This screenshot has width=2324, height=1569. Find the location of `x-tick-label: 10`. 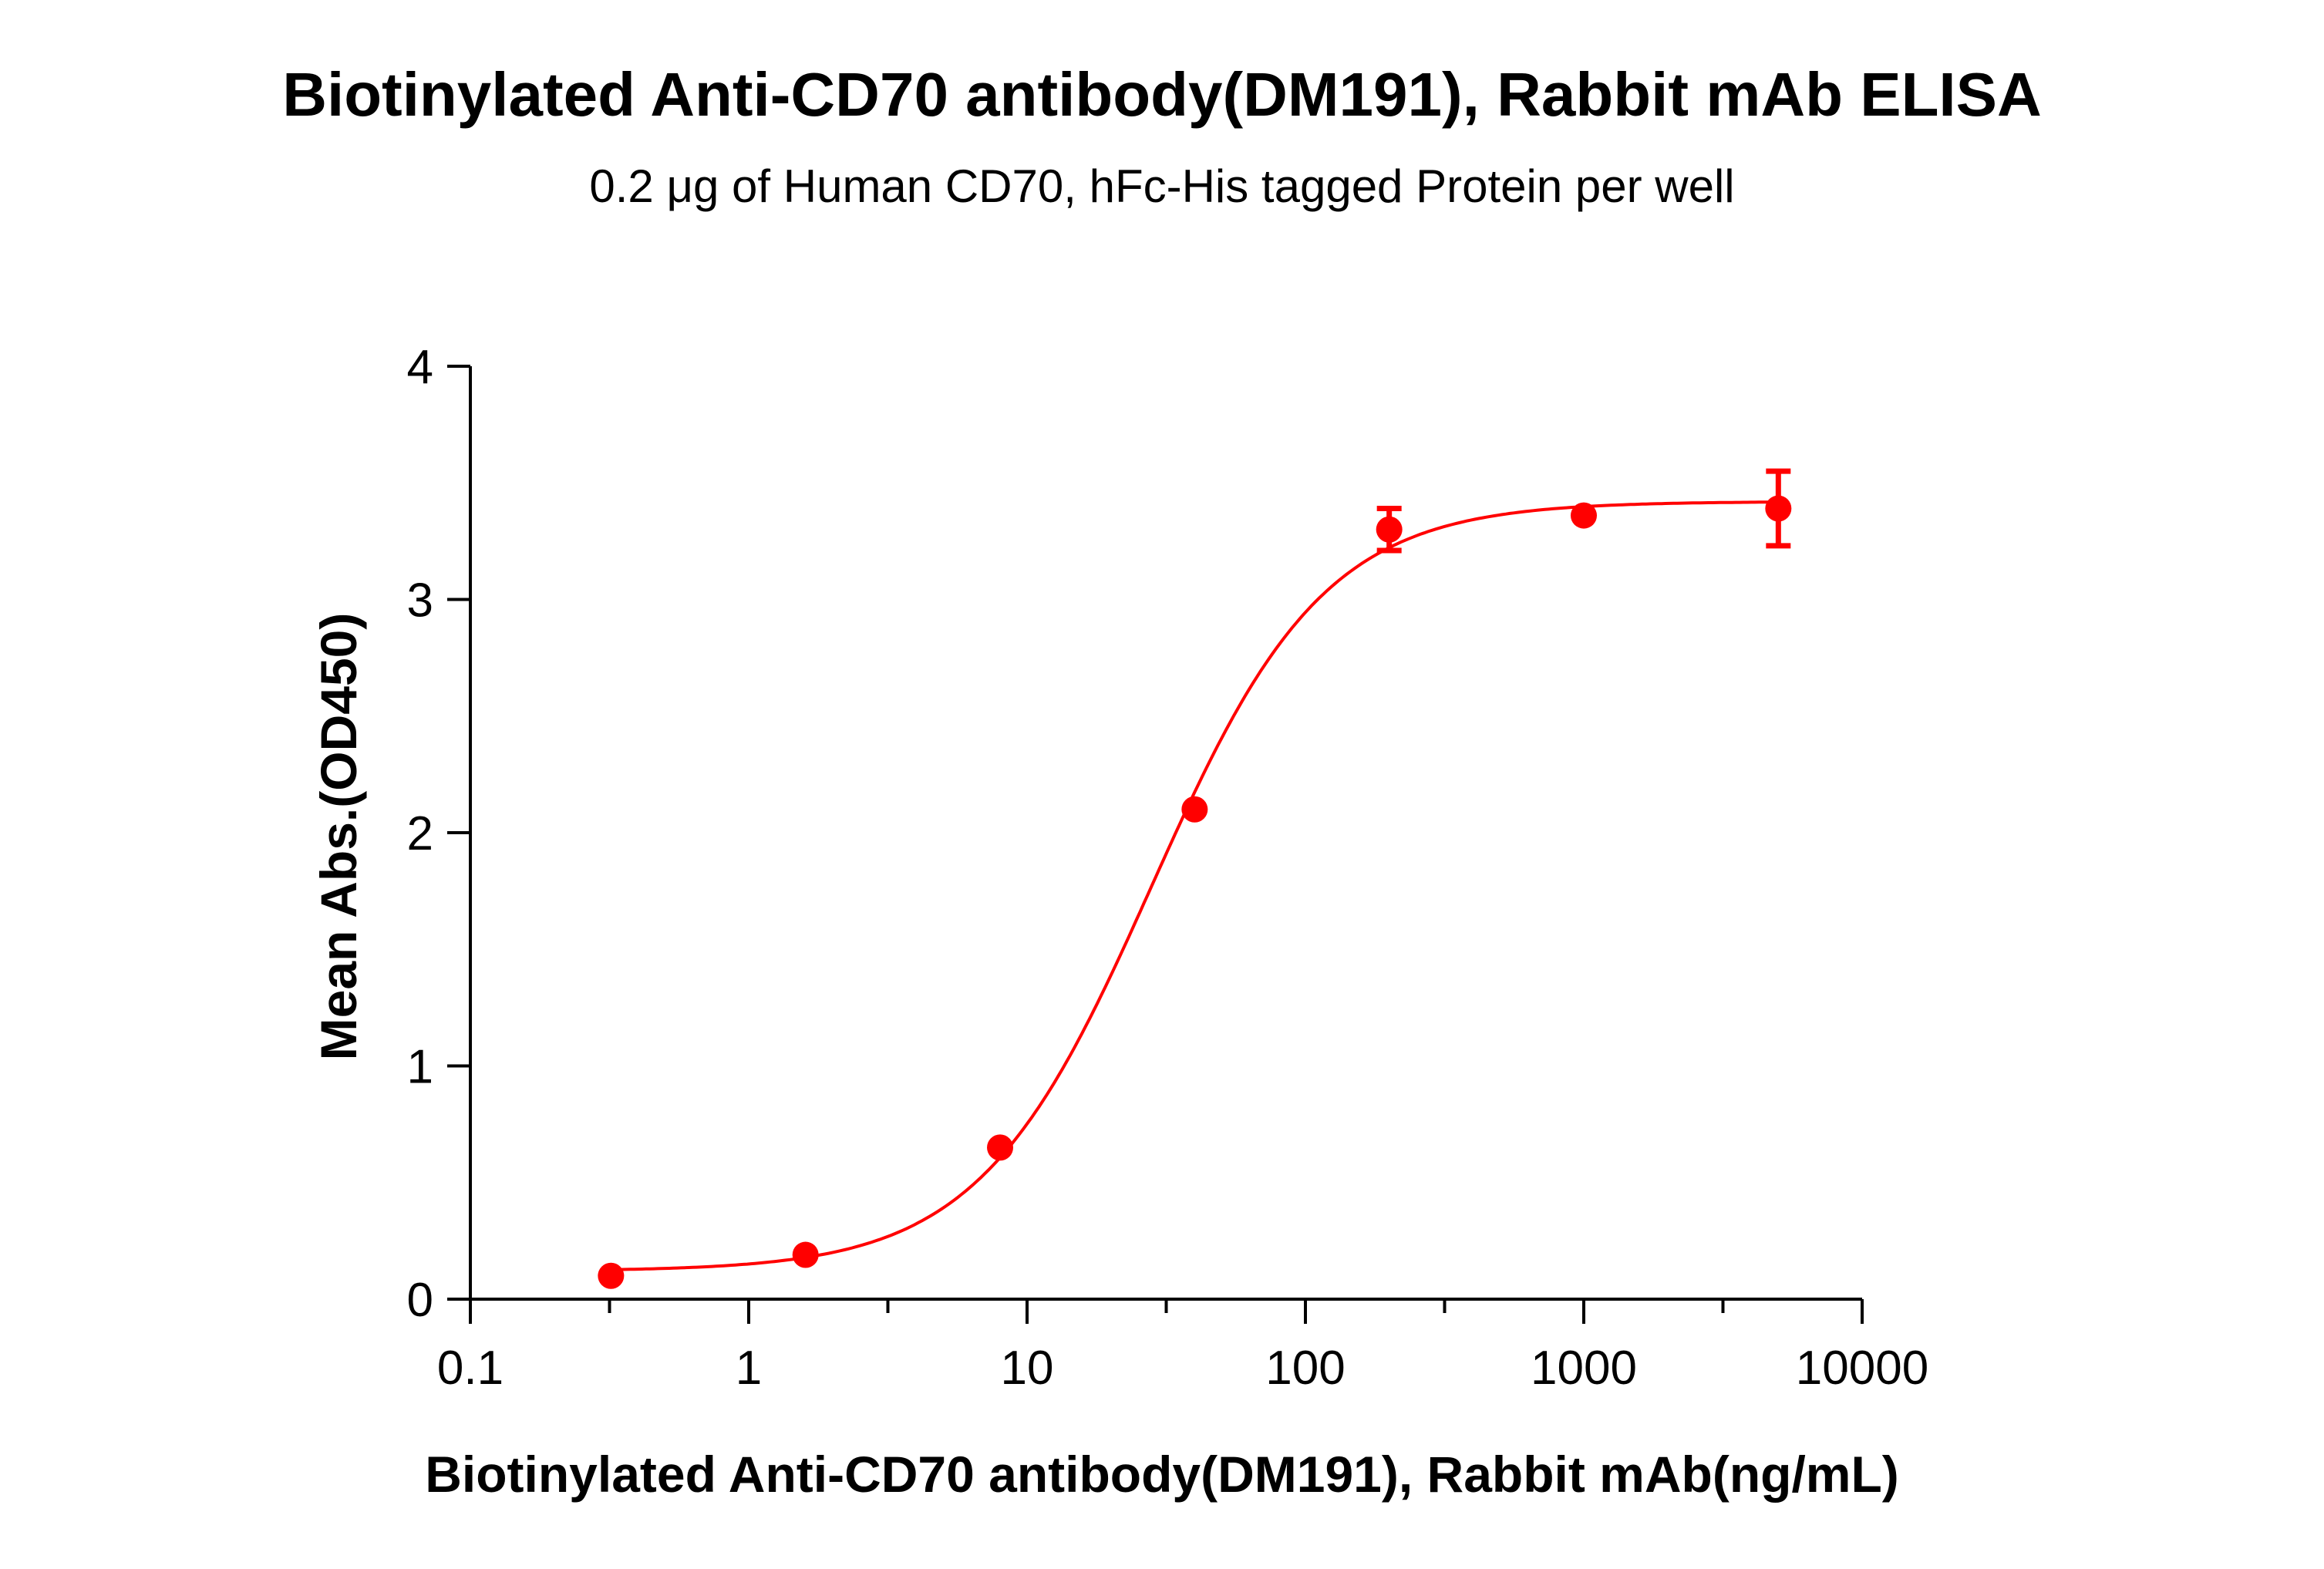

x-tick-label: 10 is located at coordinates (1027, 1368).